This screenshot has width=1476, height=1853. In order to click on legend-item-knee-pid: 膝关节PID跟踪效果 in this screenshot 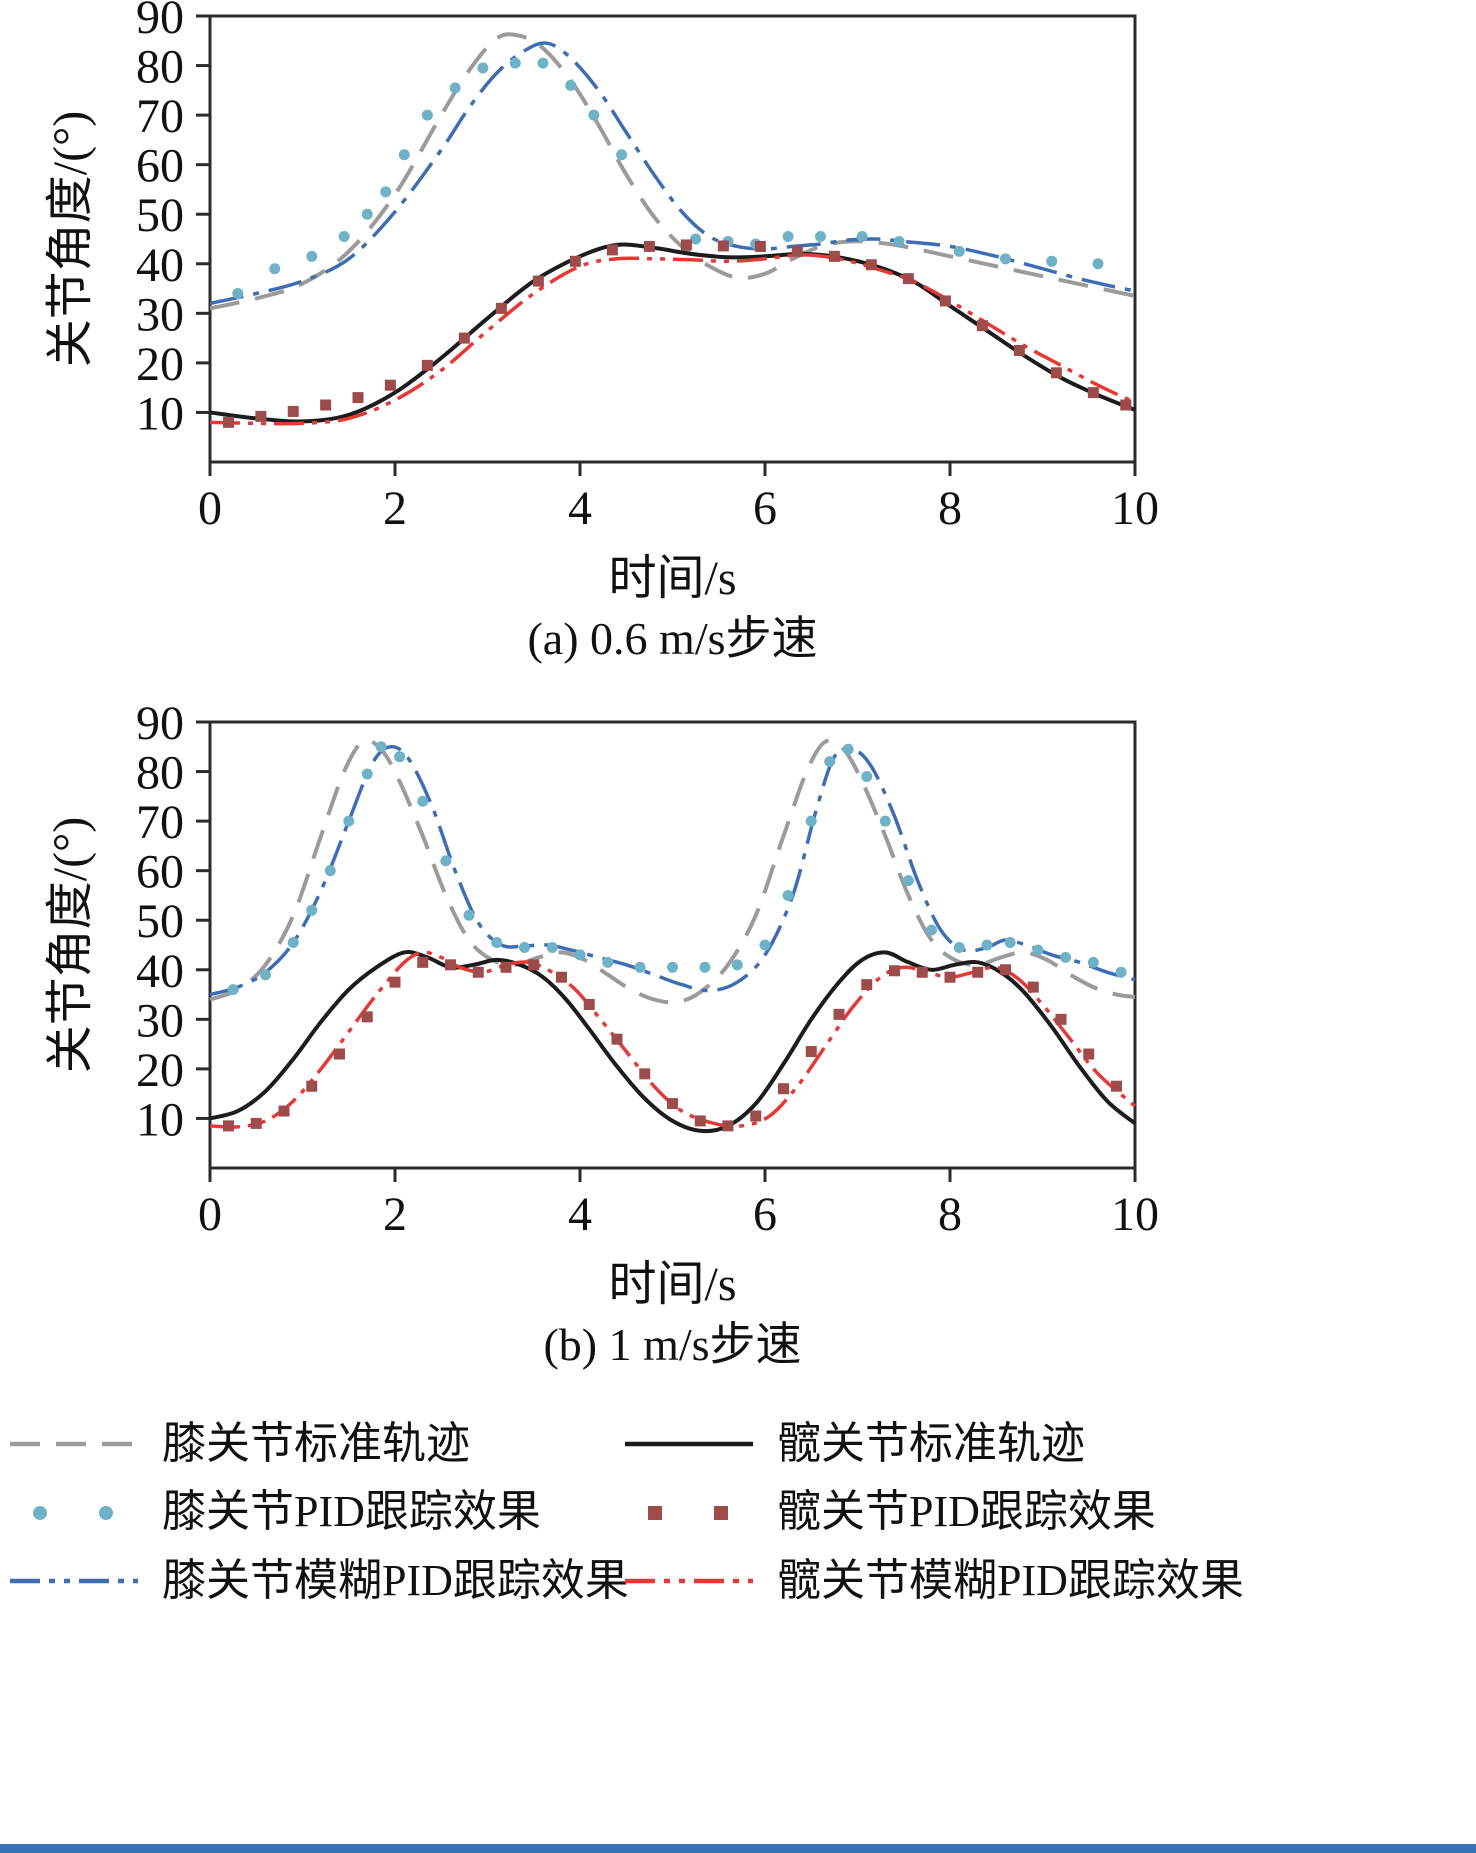, I will do `click(315, 1512)`.